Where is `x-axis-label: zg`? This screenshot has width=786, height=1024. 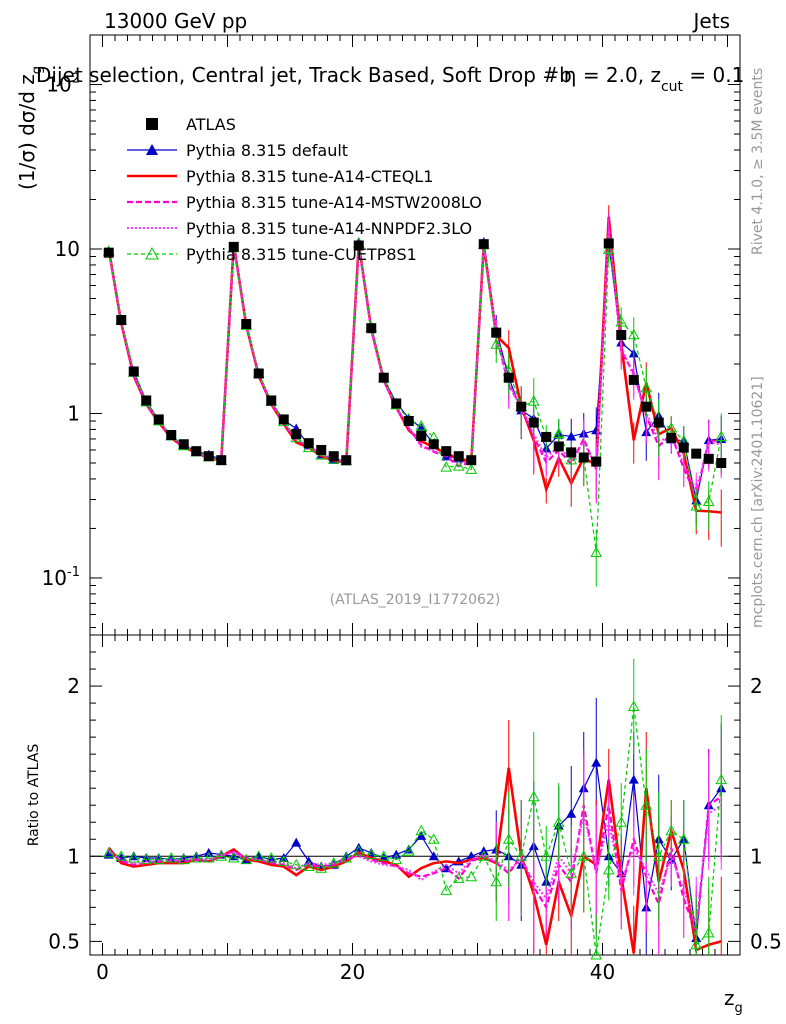 x-axis-label: zg is located at coordinates (733, 1001).